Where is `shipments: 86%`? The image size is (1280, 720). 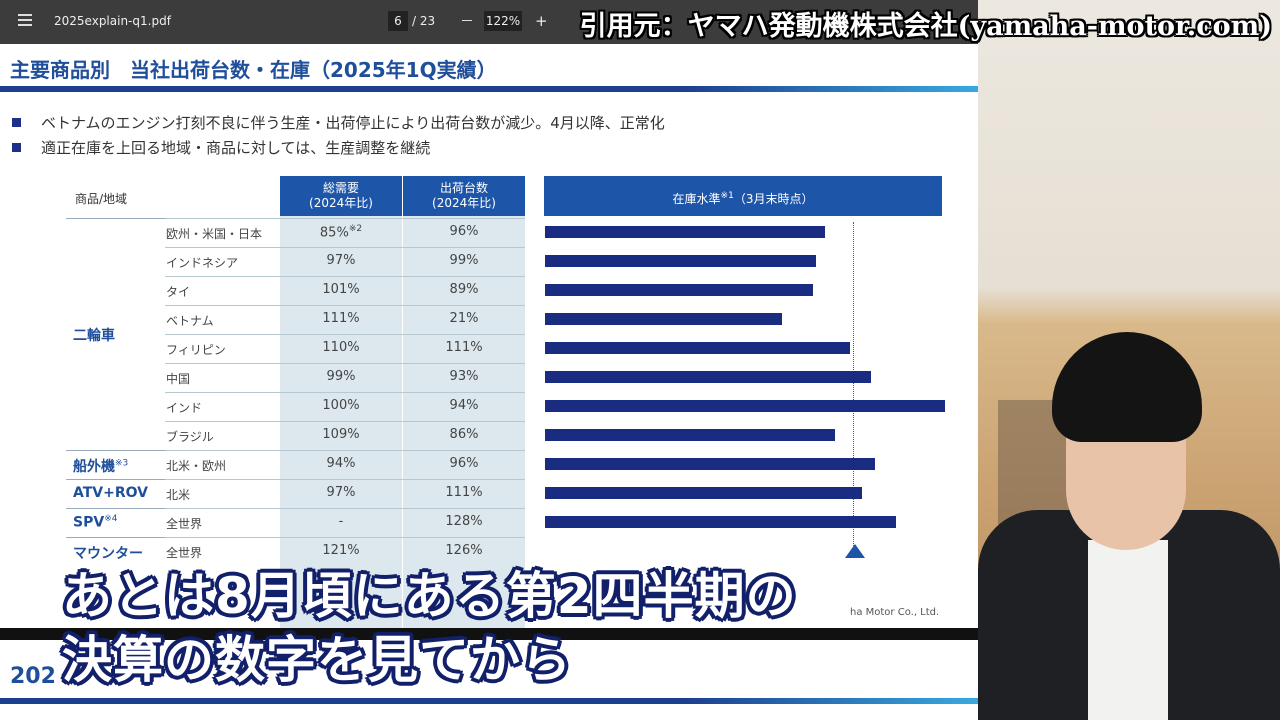 shipments: 86% is located at coordinates (464, 434).